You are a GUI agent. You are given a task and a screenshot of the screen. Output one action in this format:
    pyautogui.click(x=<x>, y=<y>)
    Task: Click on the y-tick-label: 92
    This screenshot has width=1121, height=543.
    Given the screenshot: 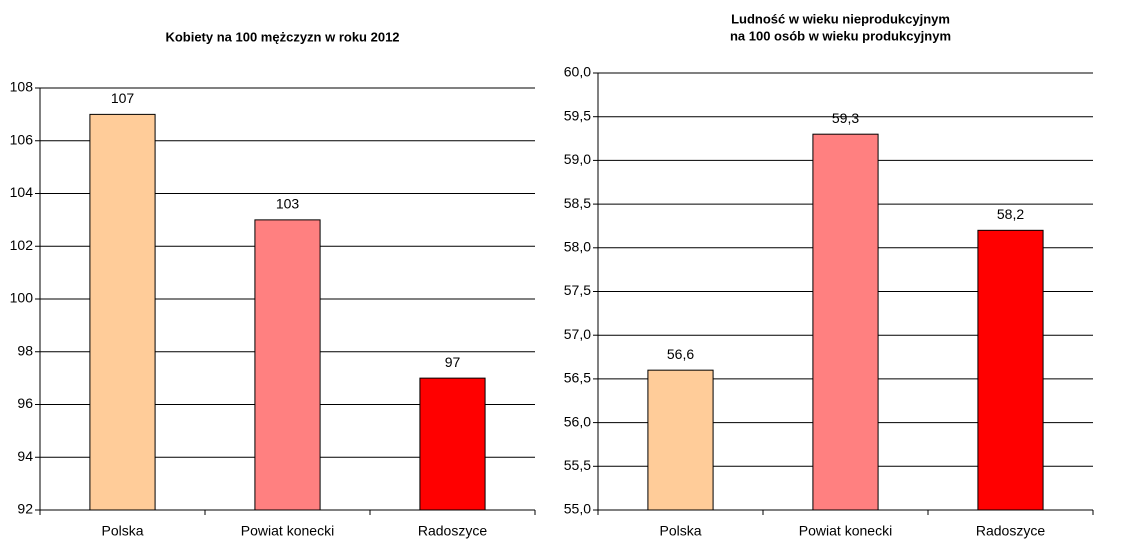 What is the action you would take?
    pyautogui.click(x=25, y=509)
    